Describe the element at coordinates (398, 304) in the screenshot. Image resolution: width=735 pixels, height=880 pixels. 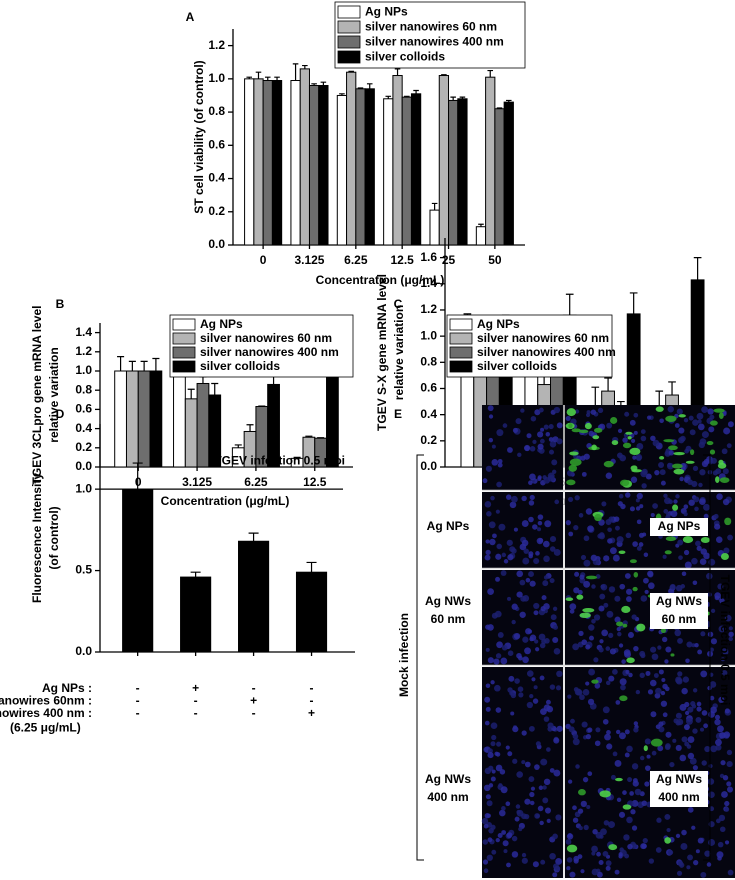
I see `panel-letter: C` at that location.